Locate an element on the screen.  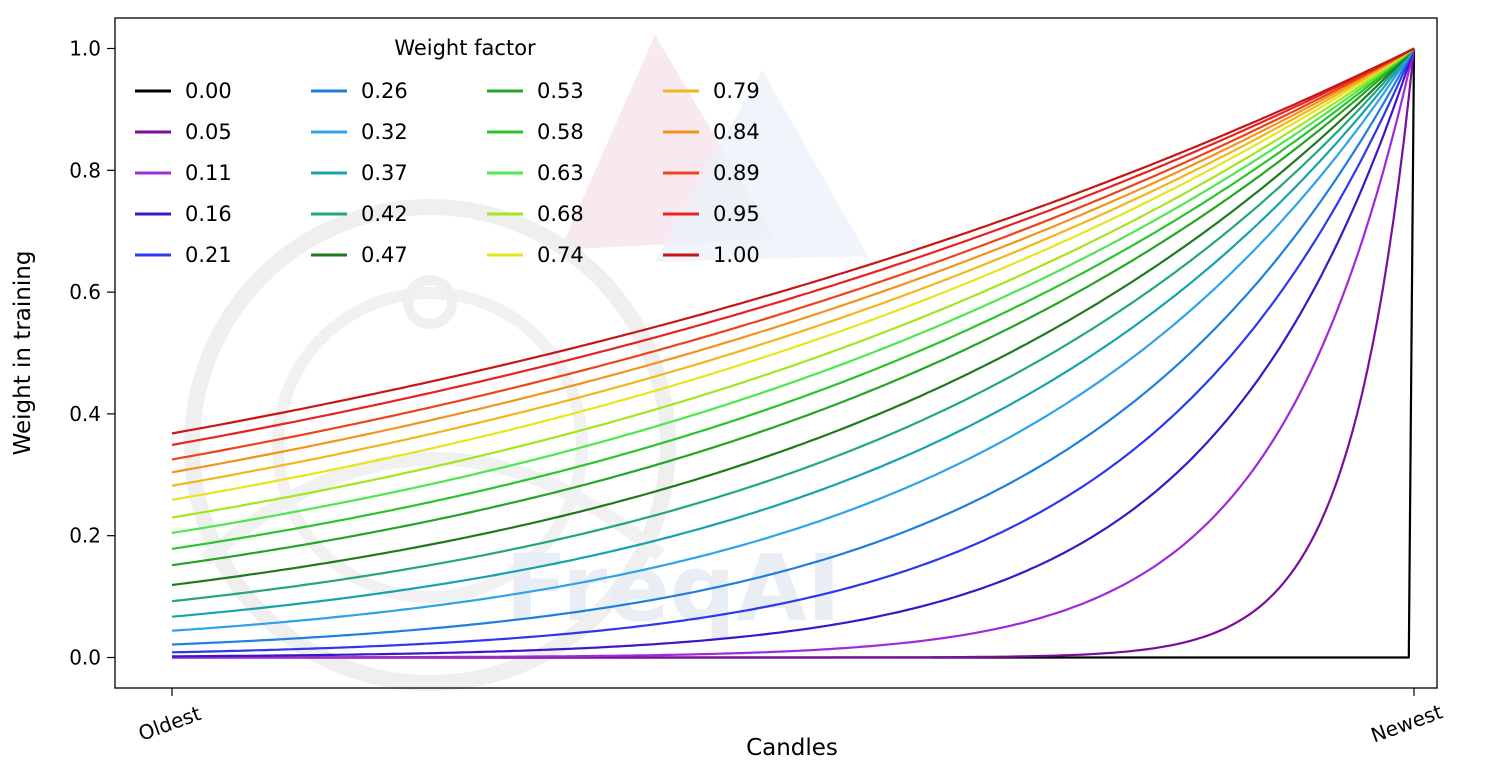
watermark-text: FreqAI is located at coordinates (673, 588).